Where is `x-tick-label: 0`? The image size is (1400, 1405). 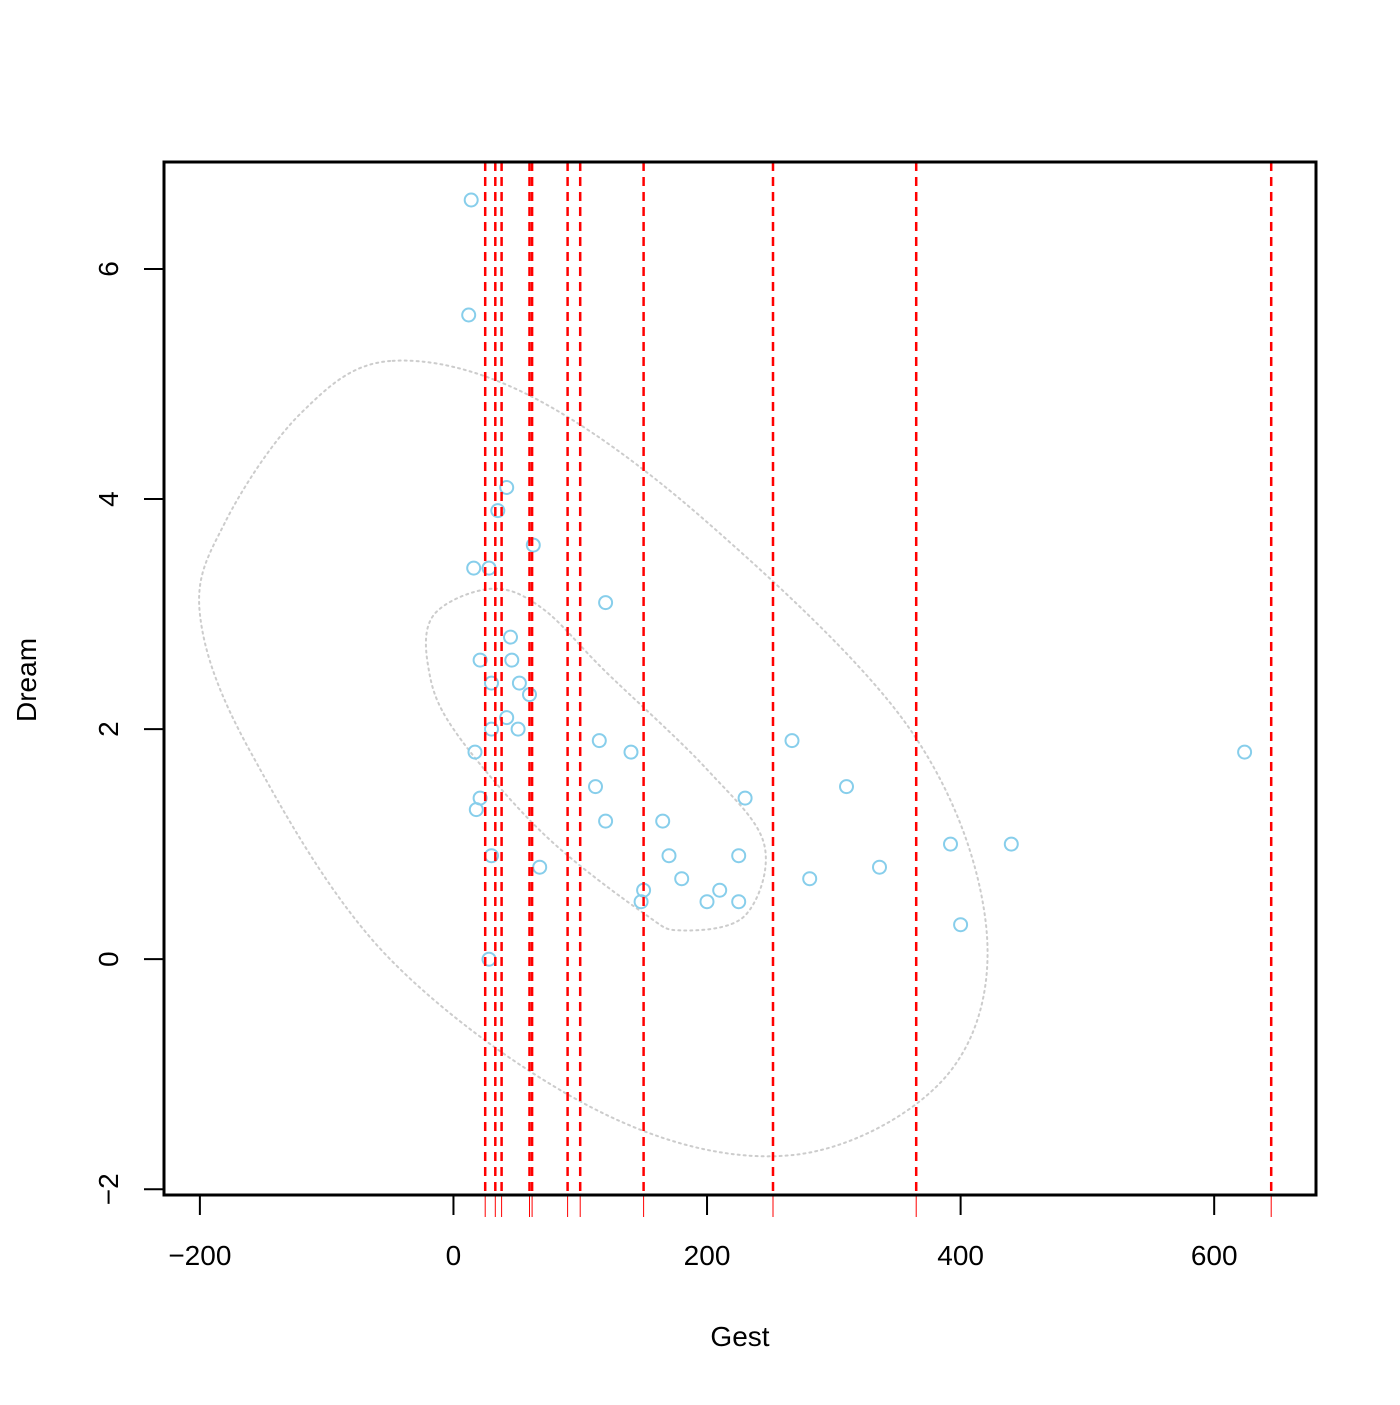
x-tick-label: 0 is located at coordinates (454, 1255).